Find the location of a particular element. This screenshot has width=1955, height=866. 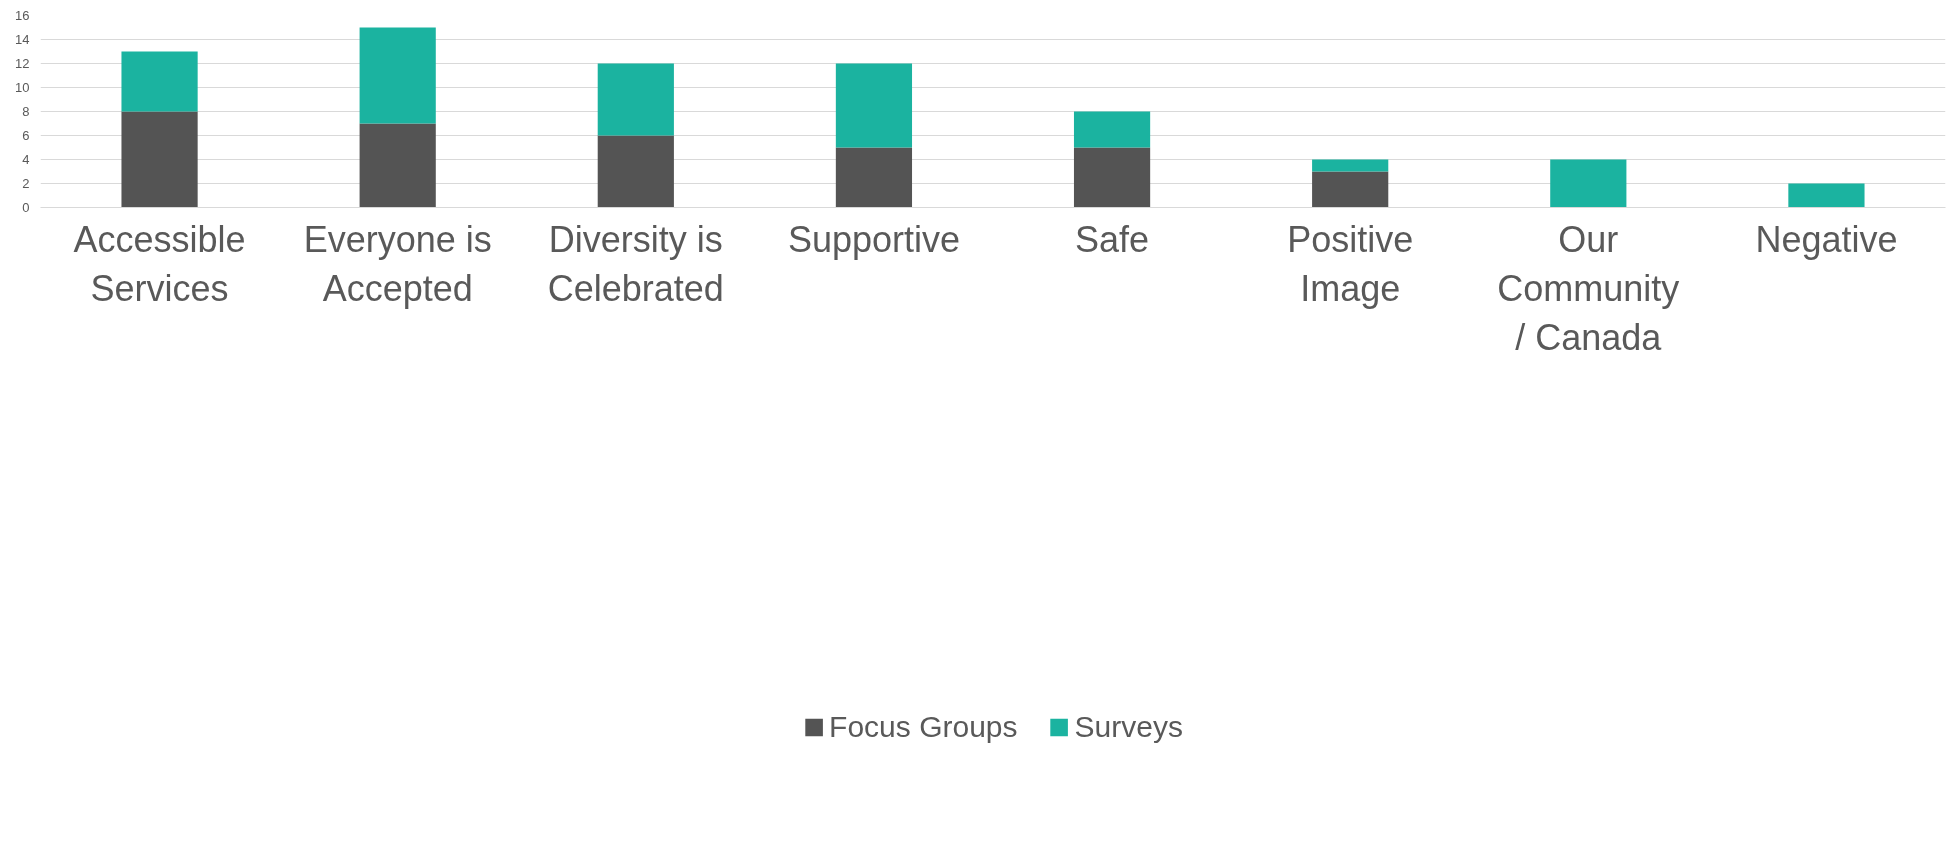

x-tick-label: Supportive is located at coordinates (873, 239).